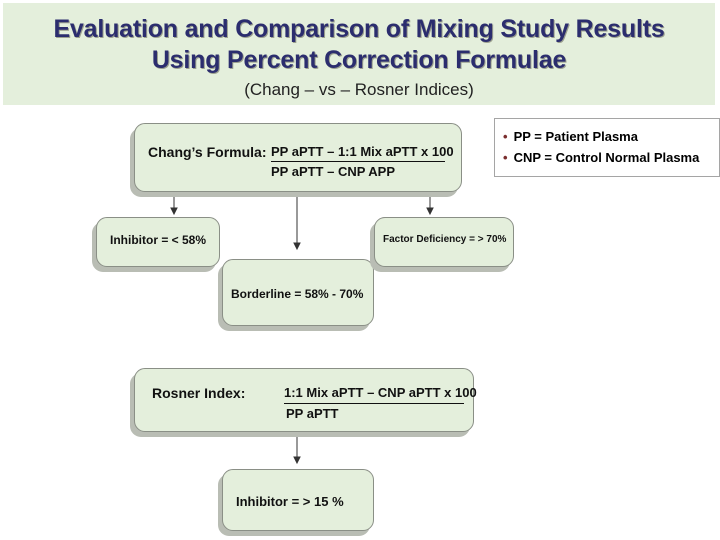 The width and height of the screenshot is (720, 540). Describe the element at coordinates (297, 246) in the screenshot. I see `arrow-head-borderline` at that location.